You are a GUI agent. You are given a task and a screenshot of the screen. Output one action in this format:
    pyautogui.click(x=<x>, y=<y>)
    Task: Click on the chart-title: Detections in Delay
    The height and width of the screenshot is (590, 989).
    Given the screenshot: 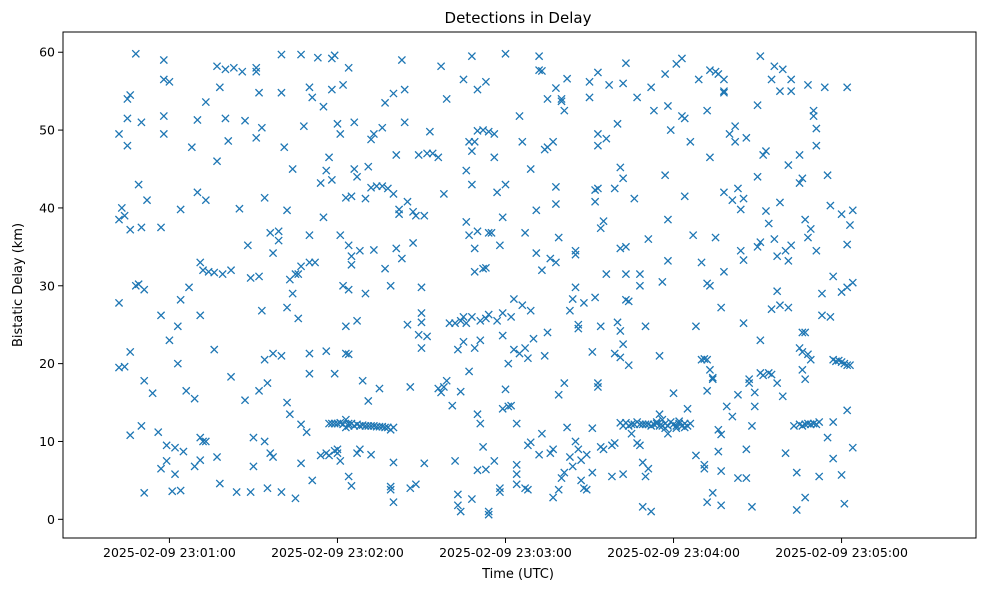 What is the action you would take?
    pyautogui.click(x=518, y=18)
    